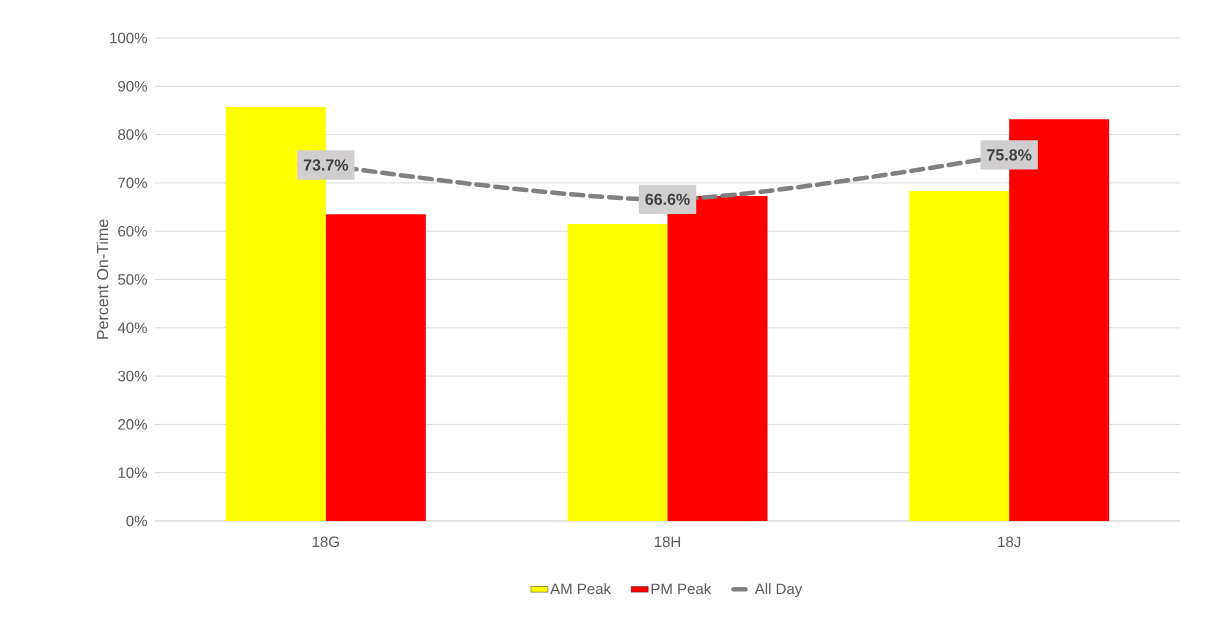 The height and width of the screenshot is (643, 1226). What do you see at coordinates (325, 542) in the screenshot?
I see `x-tick-label: 18G` at bounding box center [325, 542].